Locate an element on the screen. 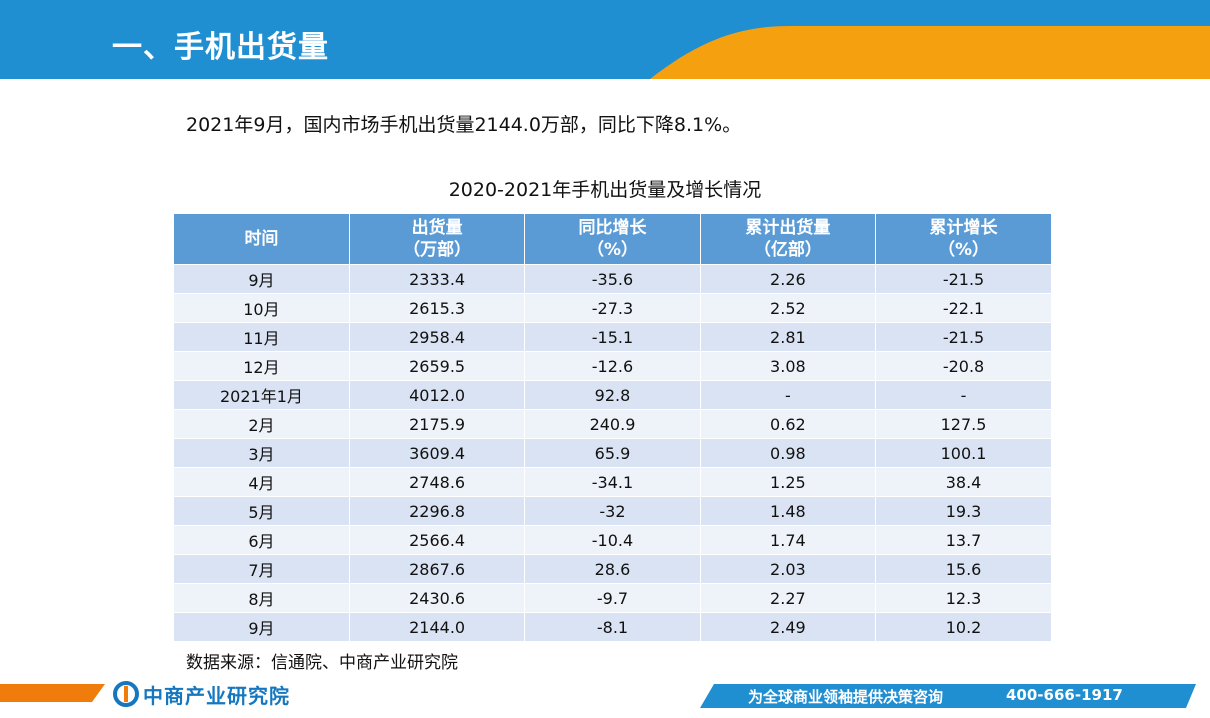 The image size is (1210, 718). logo-icon is located at coordinates (126, 694).